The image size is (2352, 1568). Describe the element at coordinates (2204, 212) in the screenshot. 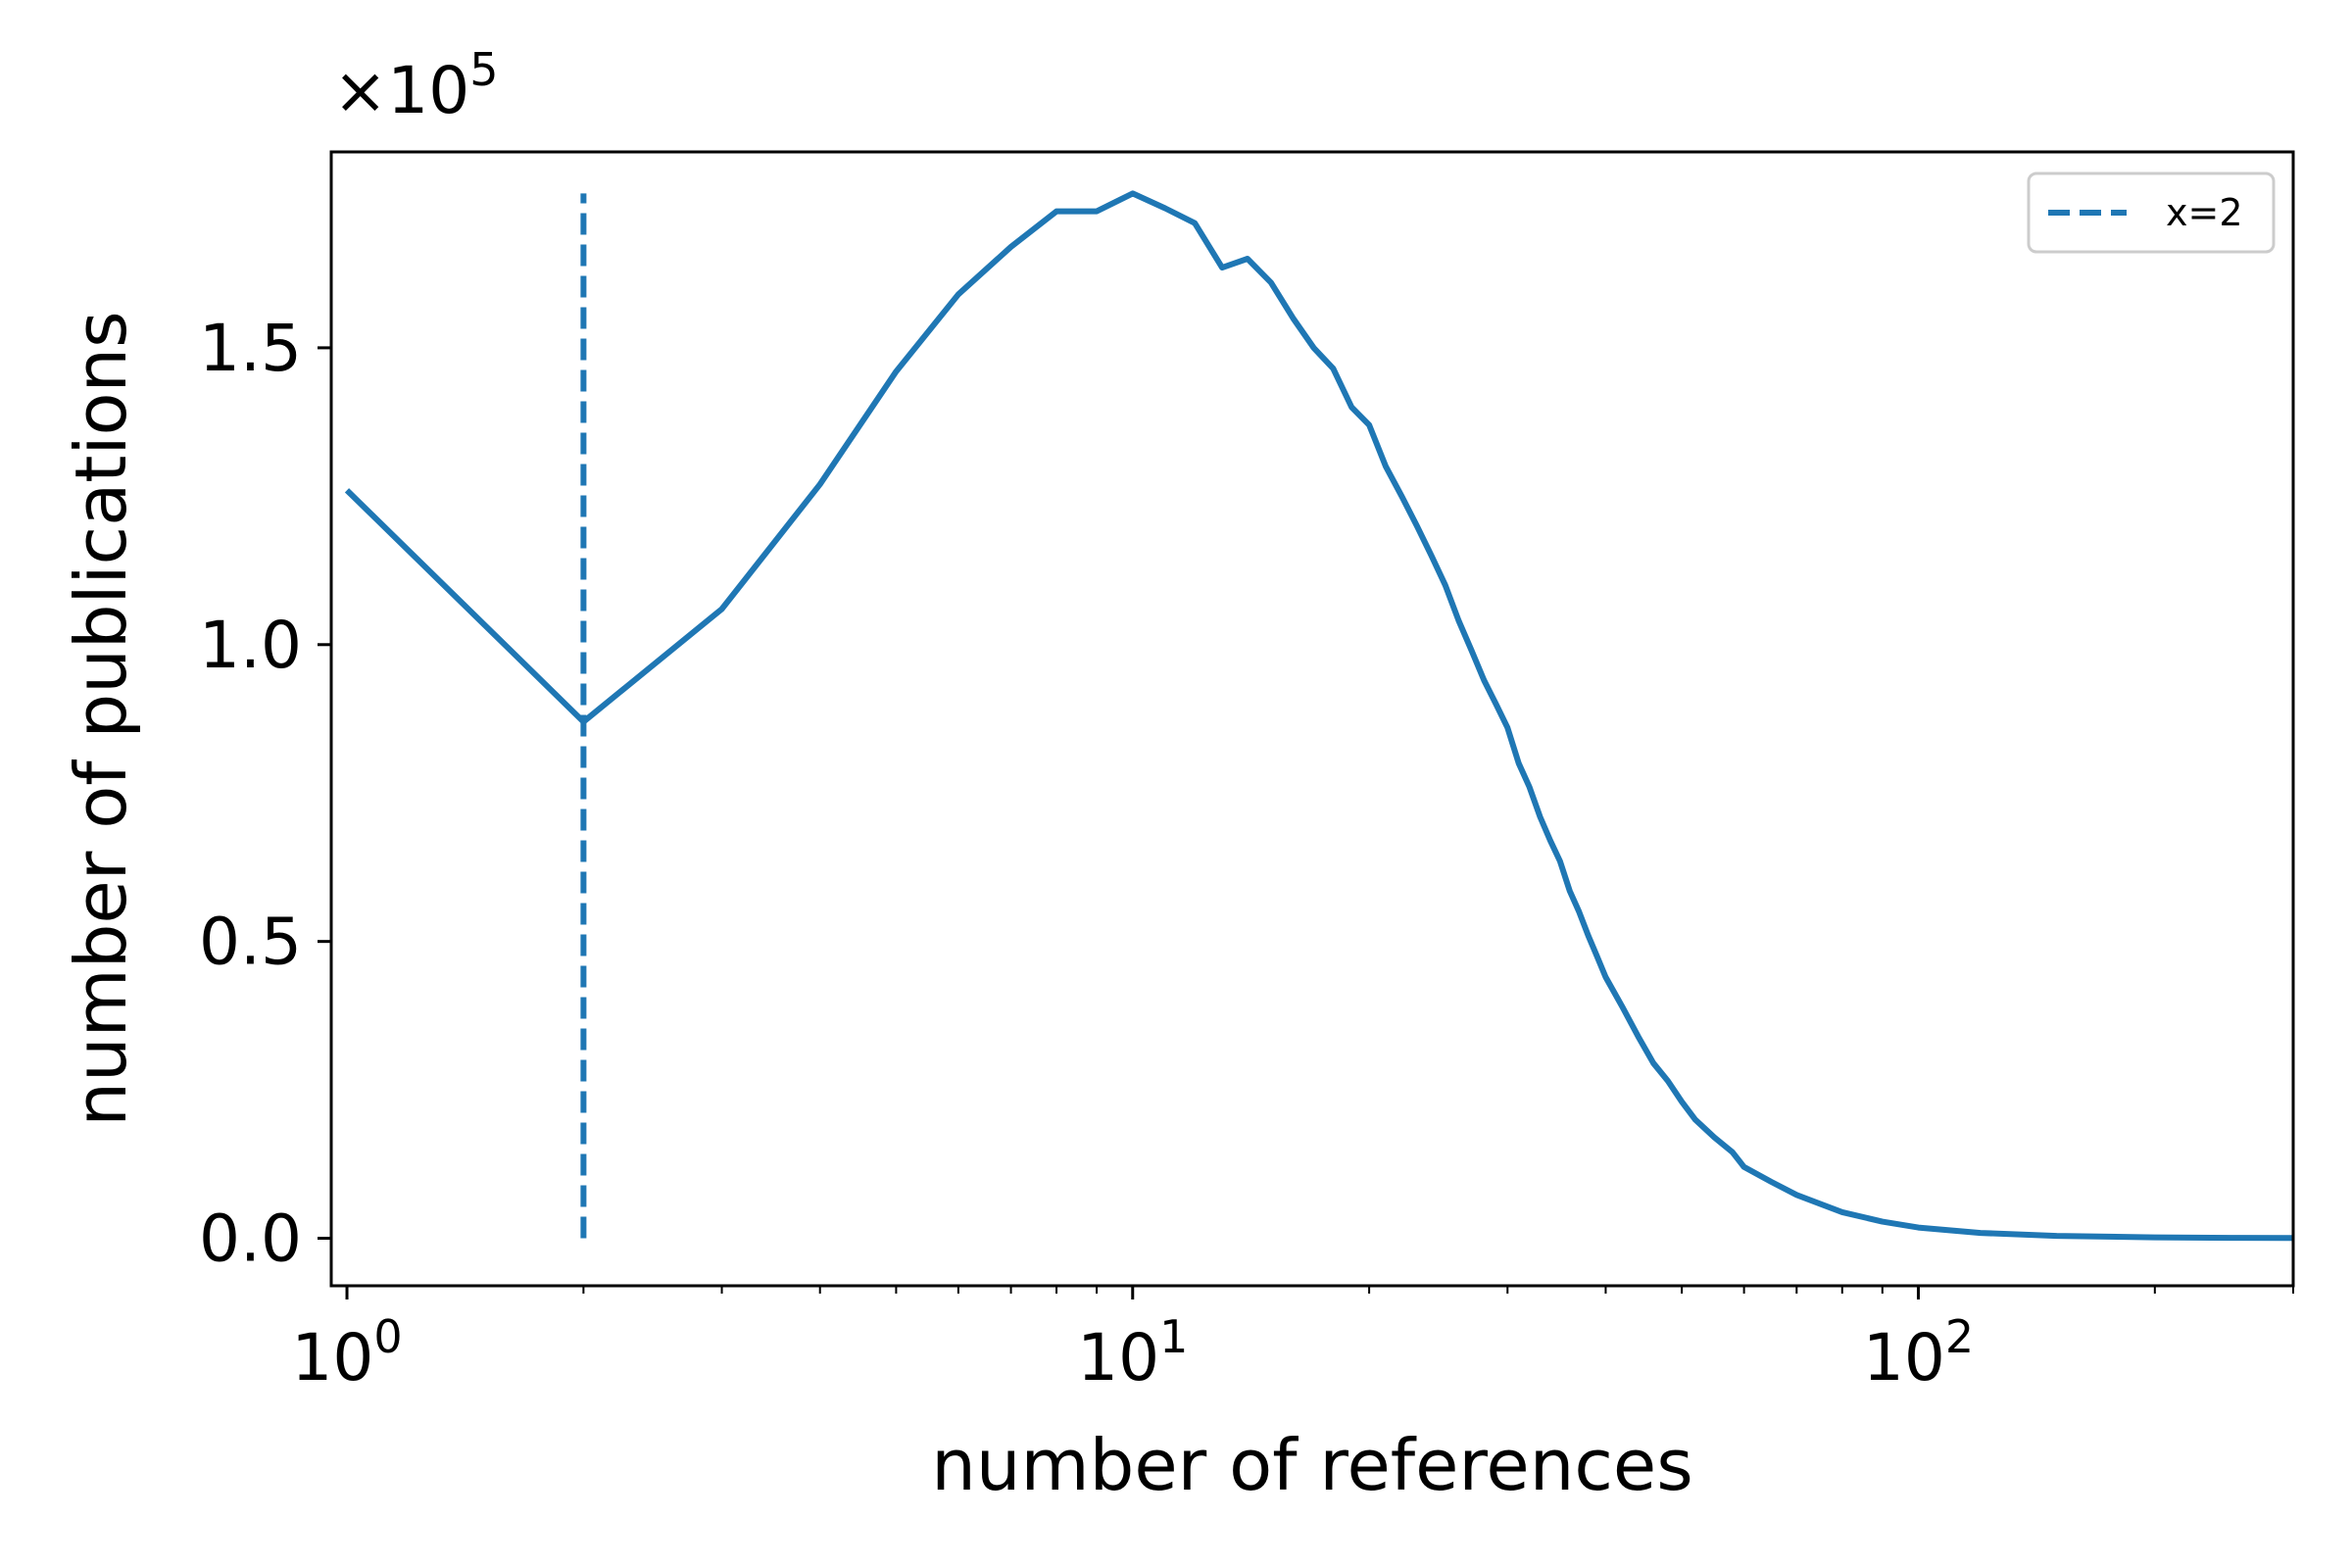

I see `legend-label: x=2` at that location.